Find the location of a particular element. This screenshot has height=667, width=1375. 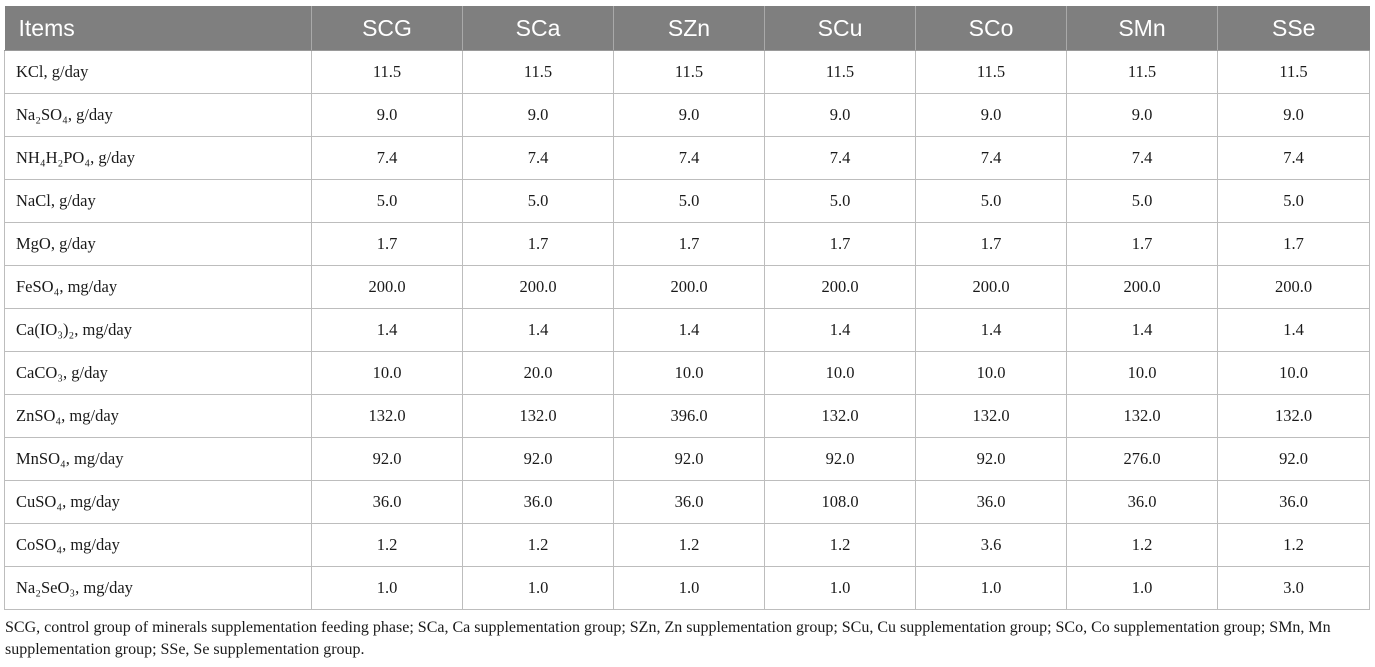

table-cell: 276.0 is located at coordinates (1142, 459).